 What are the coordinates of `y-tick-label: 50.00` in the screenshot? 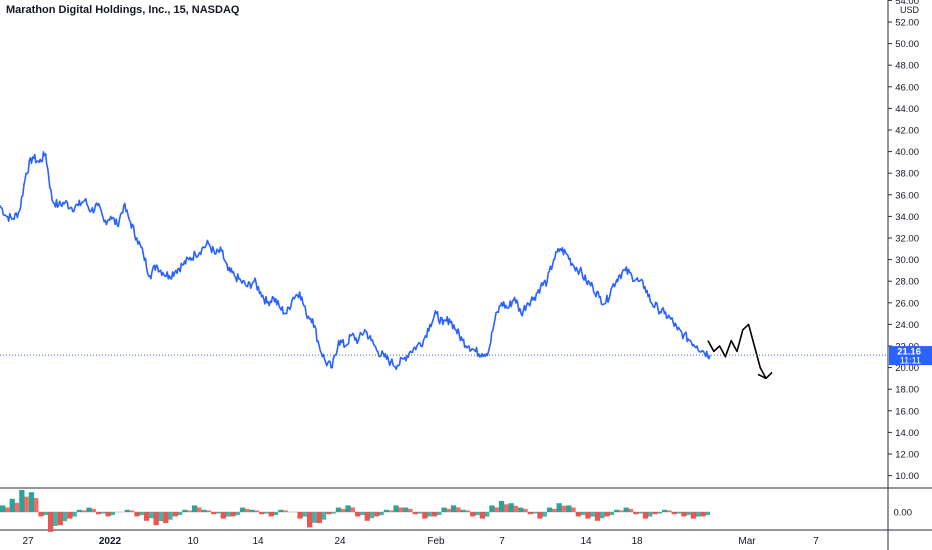 It's located at (907, 44).